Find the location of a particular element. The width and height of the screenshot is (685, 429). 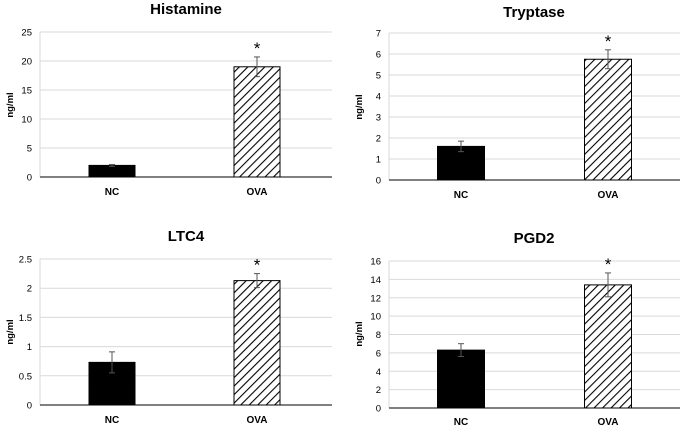

y-tick-label: 15 is located at coordinates (26, 91).